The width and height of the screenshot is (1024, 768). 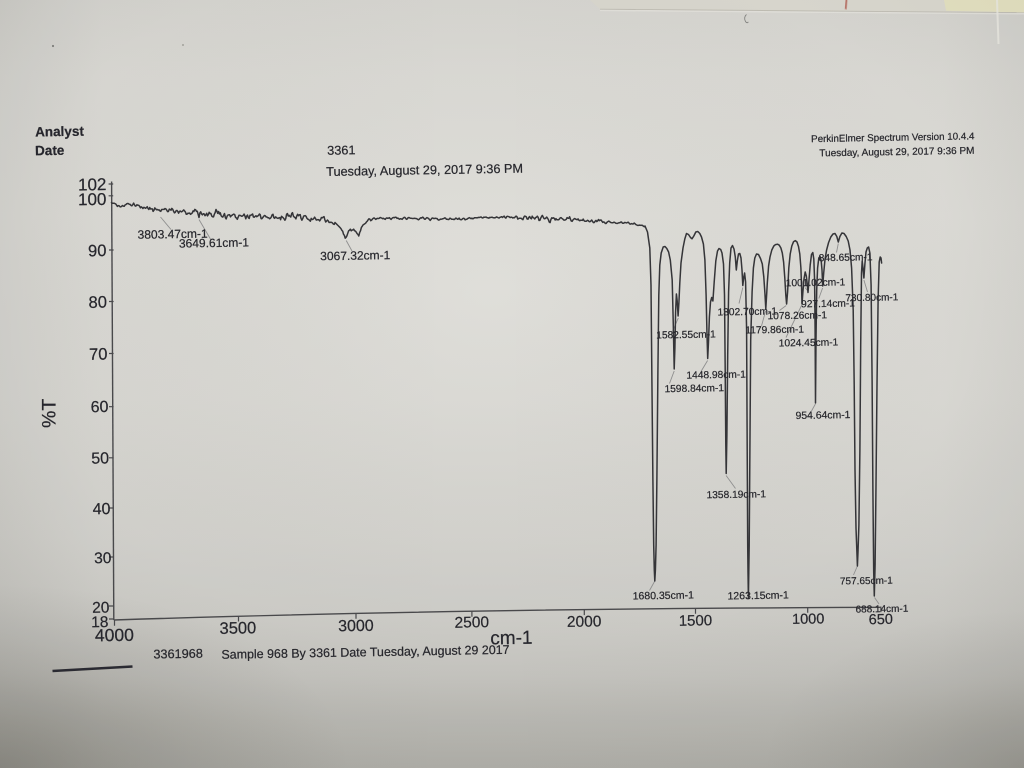 What do you see at coordinates (178, 654) in the screenshot?
I see `svg-text: 3361968` at bounding box center [178, 654].